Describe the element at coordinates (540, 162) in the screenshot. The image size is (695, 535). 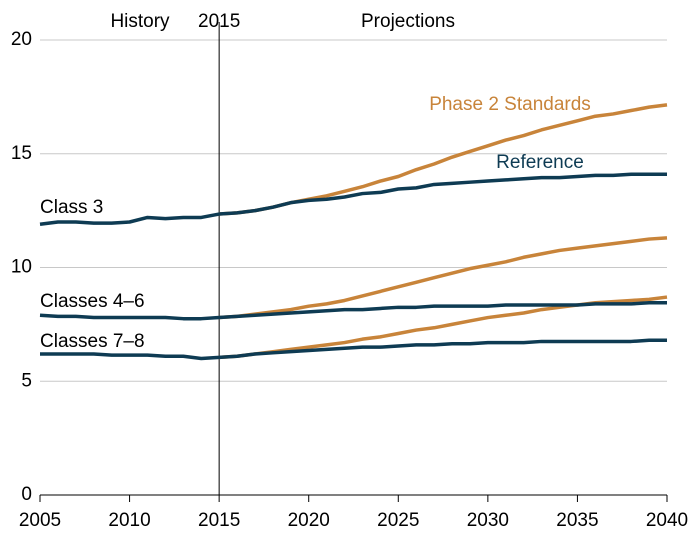
I see `annotation: Reference` at that location.